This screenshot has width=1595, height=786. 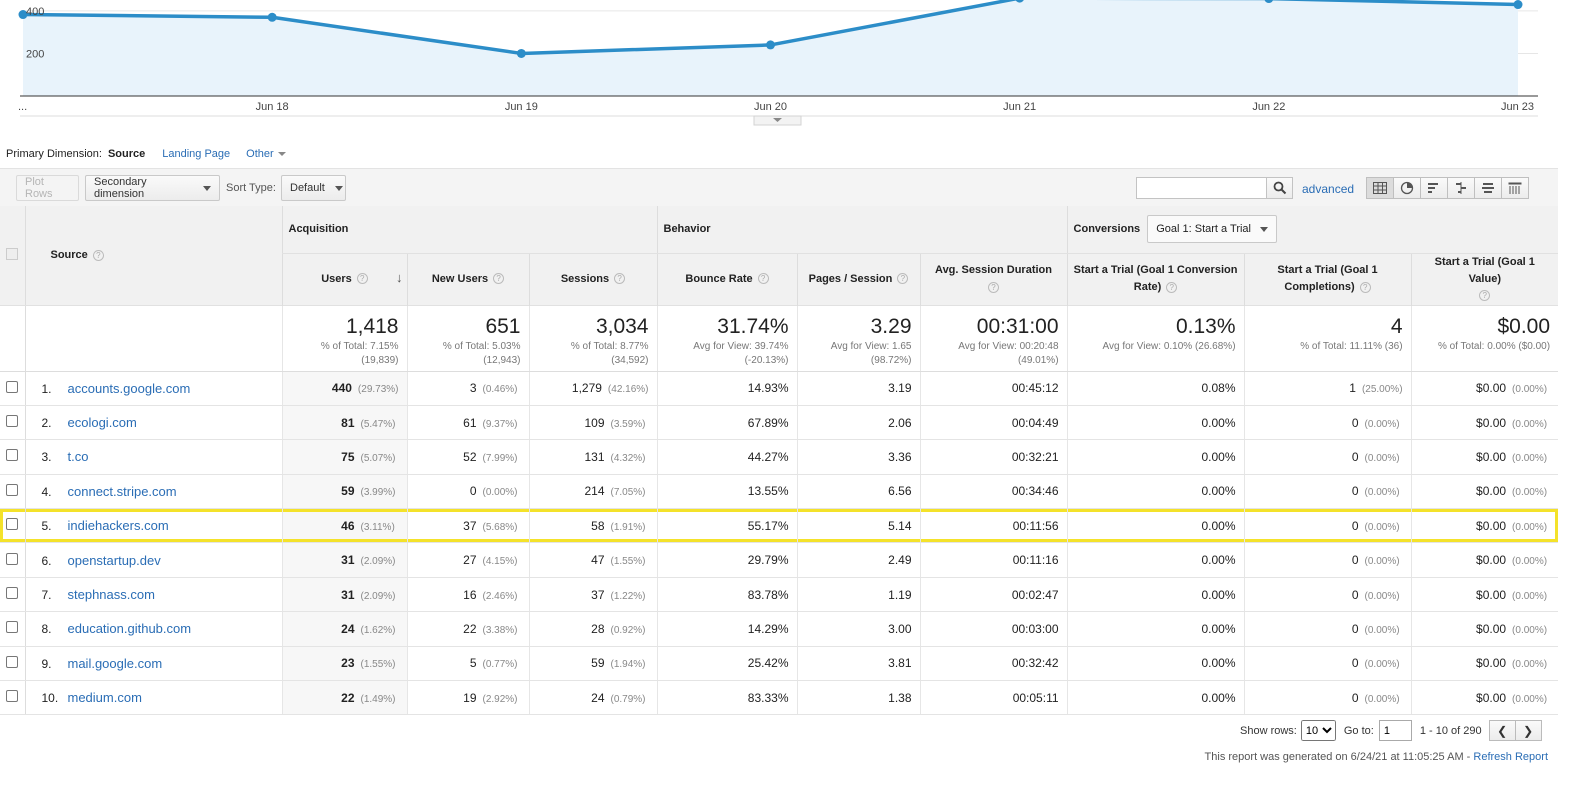 What do you see at coordinates (122, 491) in the screenshot?
I see `source-link: connect.stripe.com` at bounding box center [122, 491].